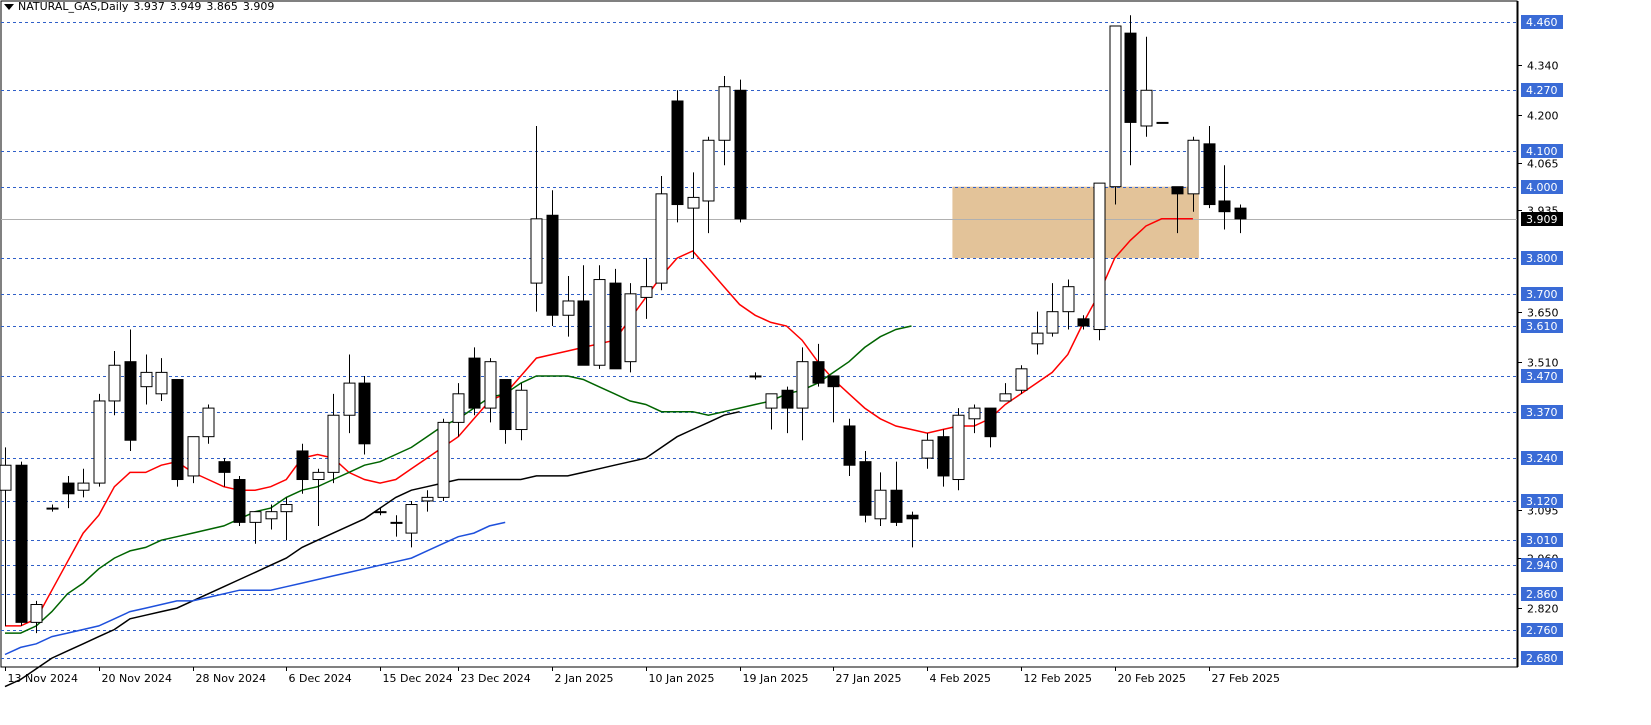 The image size is (1651, 725). Describe the element at coordinates (1543, 313) in the screenshot. I see `price-tick-label: 3.650` at that location.